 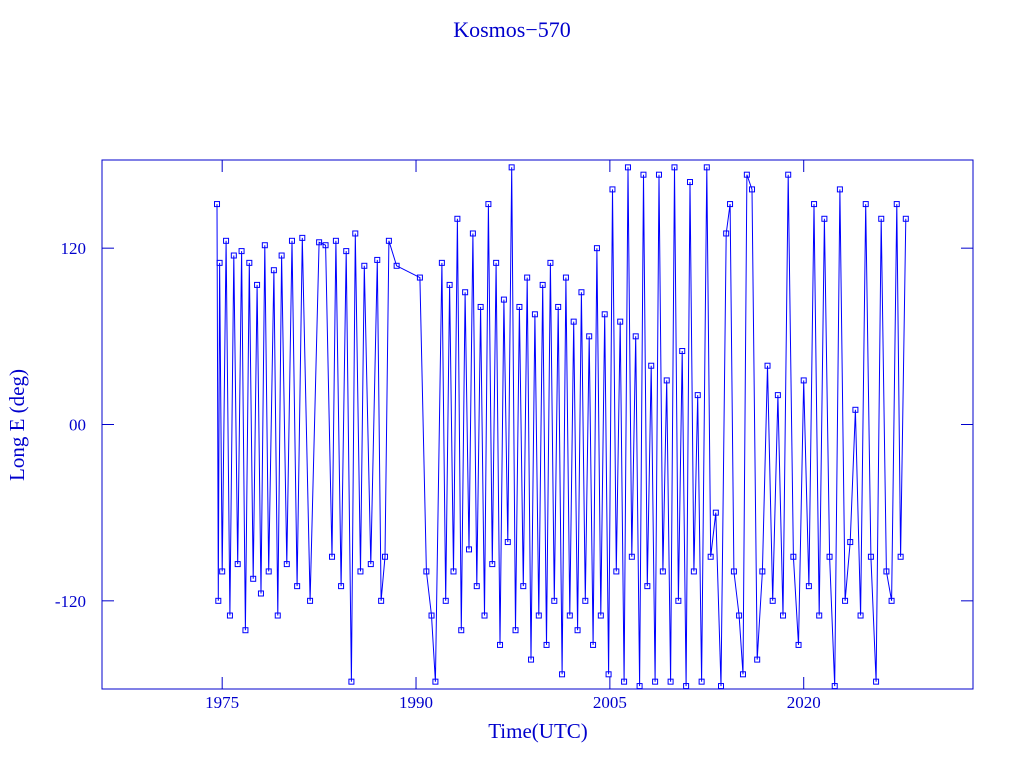 I want to click on x-tick-label: 2020, so click(x=804, y=702).